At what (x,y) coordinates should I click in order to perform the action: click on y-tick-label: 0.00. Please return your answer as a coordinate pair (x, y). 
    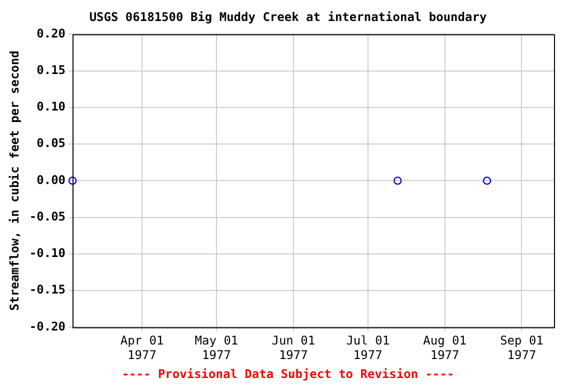
    Looking at the image, I should click on (51, 179).